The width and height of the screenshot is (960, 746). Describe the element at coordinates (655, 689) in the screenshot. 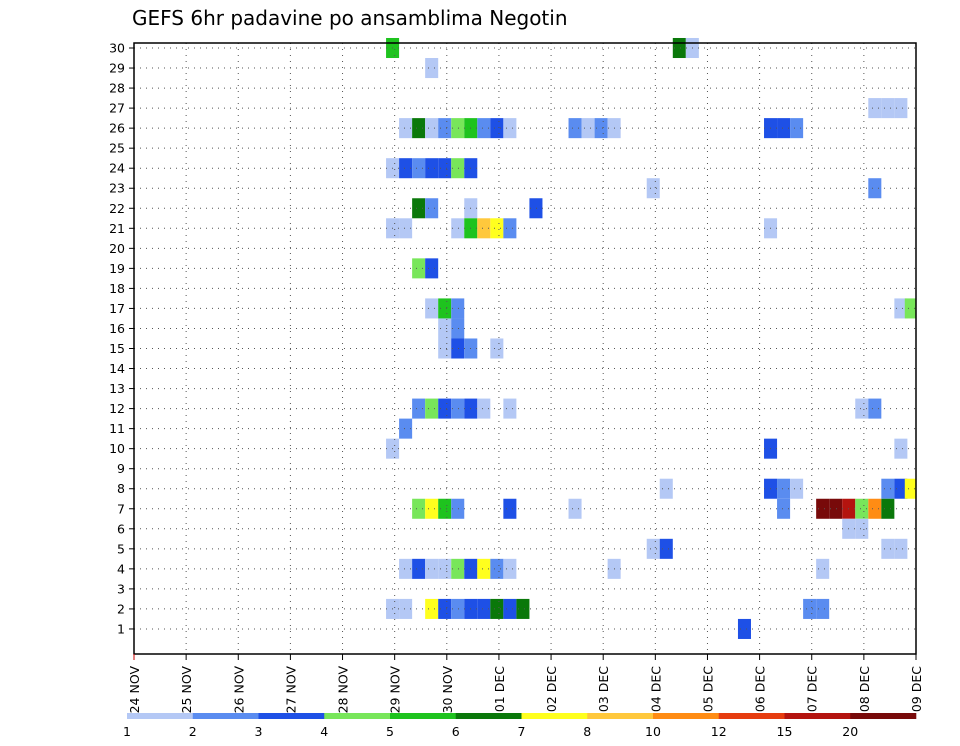

I see `x-tick-label: 04 DEC` at that location.